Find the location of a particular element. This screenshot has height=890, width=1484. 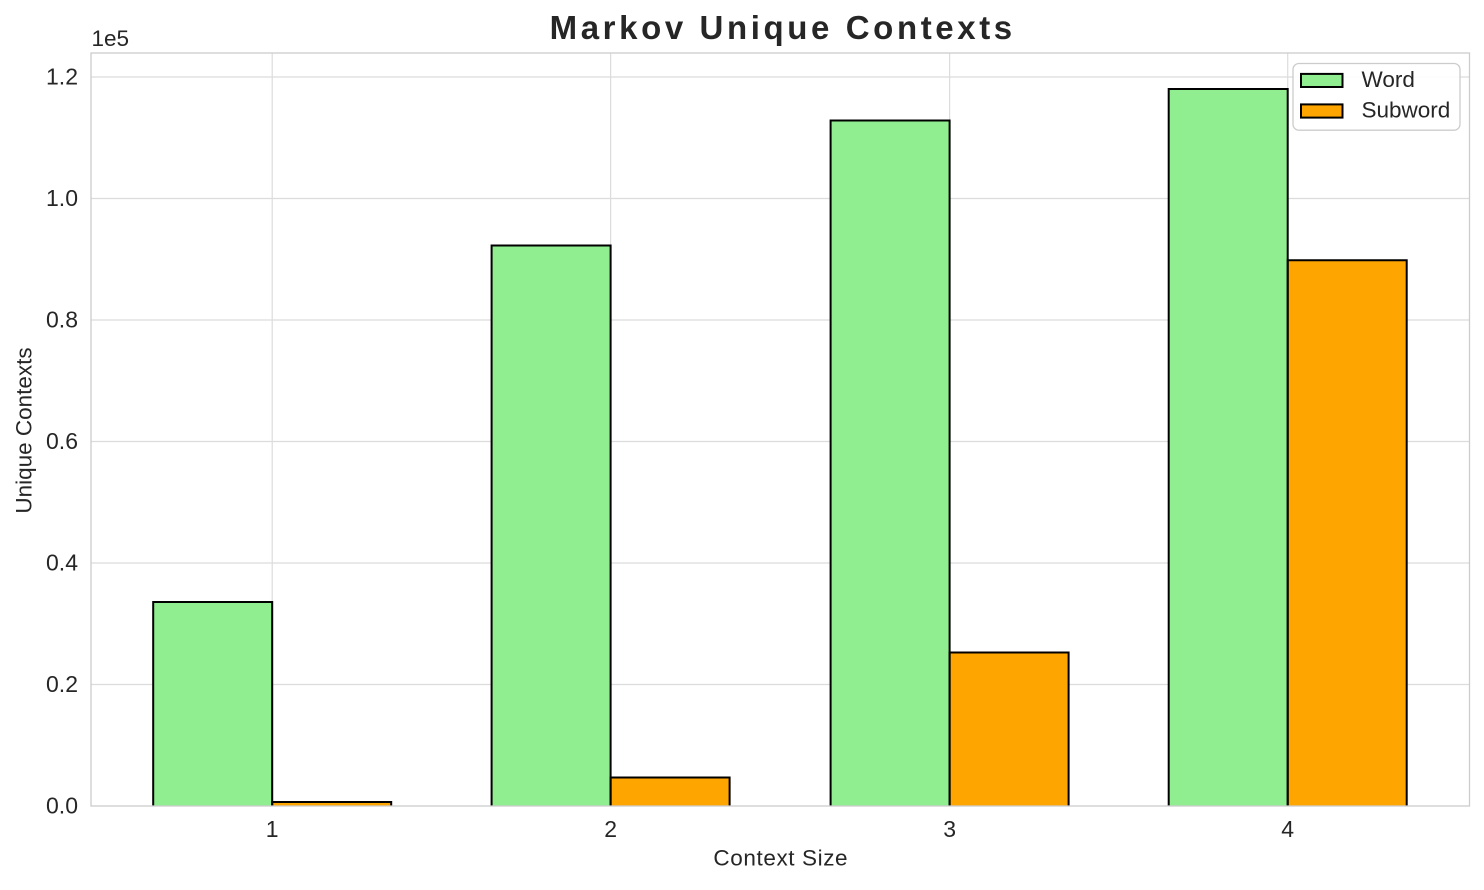

svg-text: Subword is located at coordinates (1406, 110).